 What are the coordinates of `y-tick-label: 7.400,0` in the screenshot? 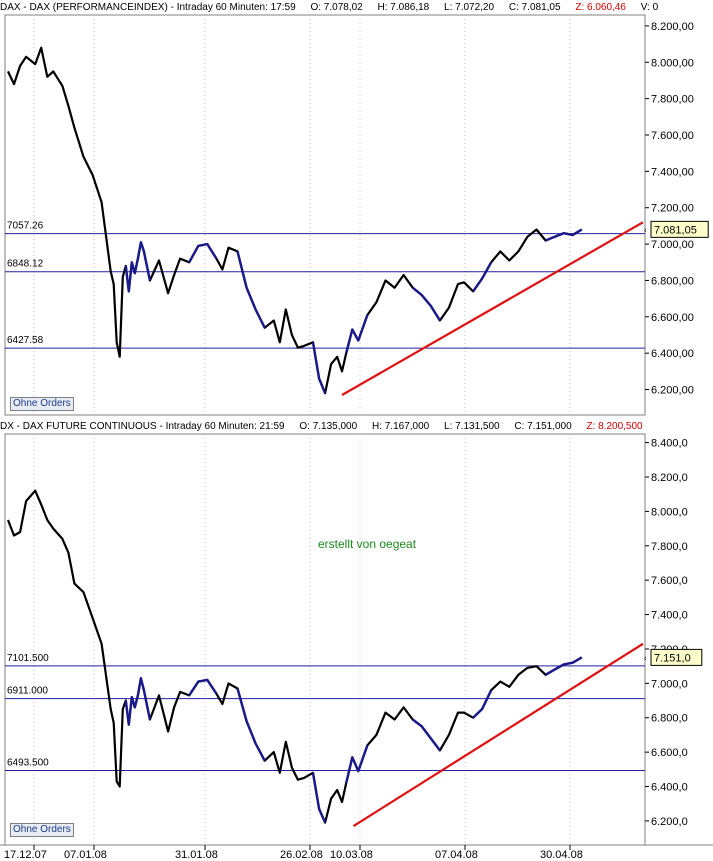 It's located at (669, 616).